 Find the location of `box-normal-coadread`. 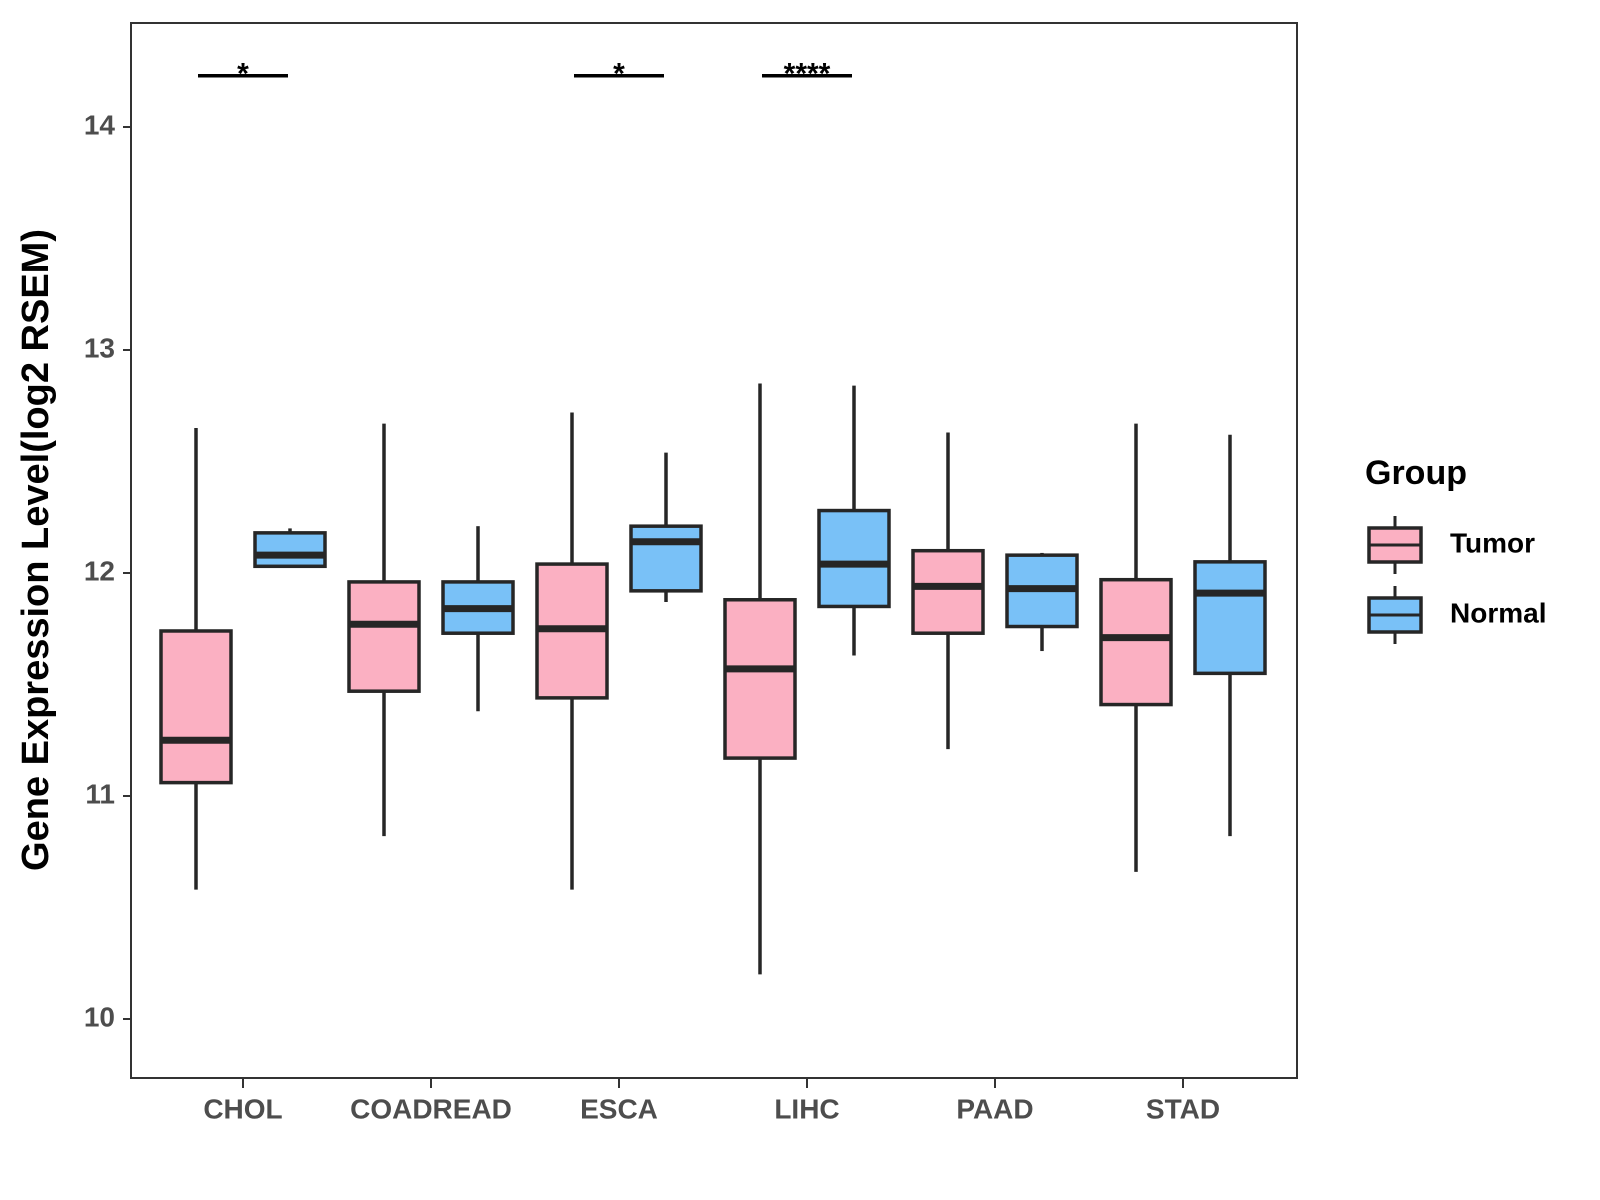

box-normal-coadread is located at coordinates (478, 619).